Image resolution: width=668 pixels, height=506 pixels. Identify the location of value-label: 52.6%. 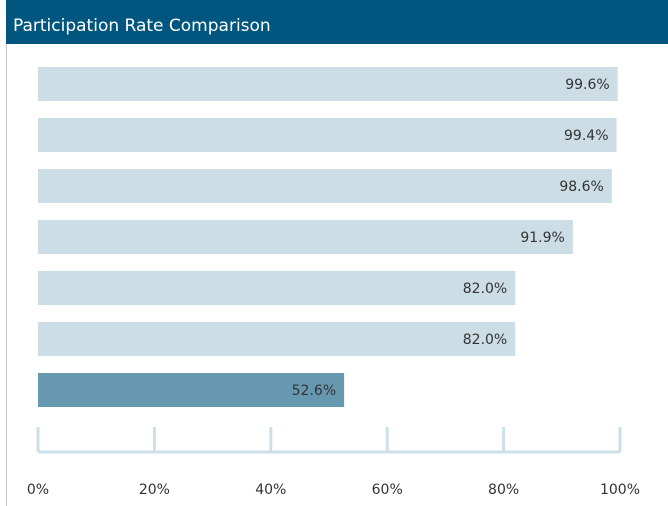
(314, 391).